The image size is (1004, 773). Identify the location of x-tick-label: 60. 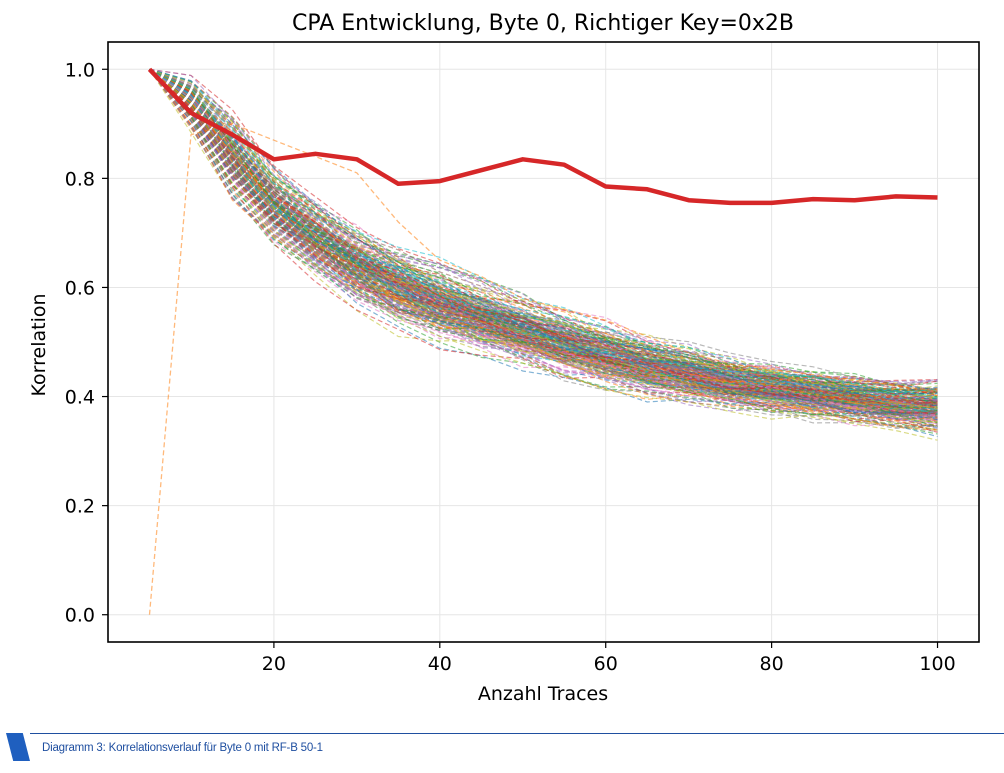
(606, 664).